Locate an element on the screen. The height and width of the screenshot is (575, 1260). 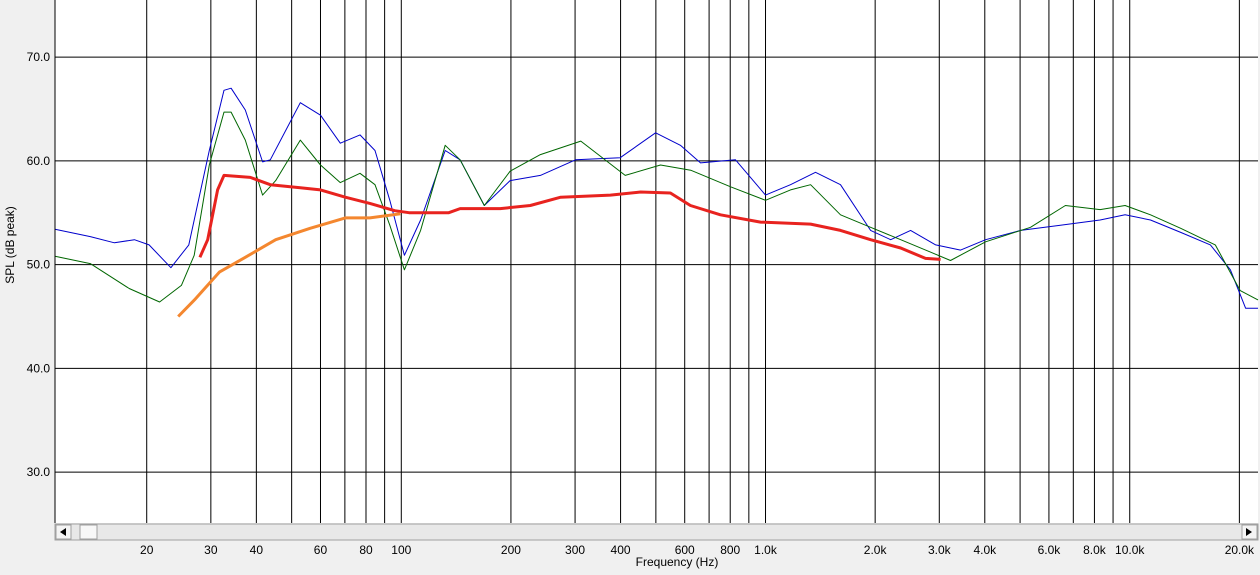
x-tick-label: 6.0k is located at coordinates (1050, 550).